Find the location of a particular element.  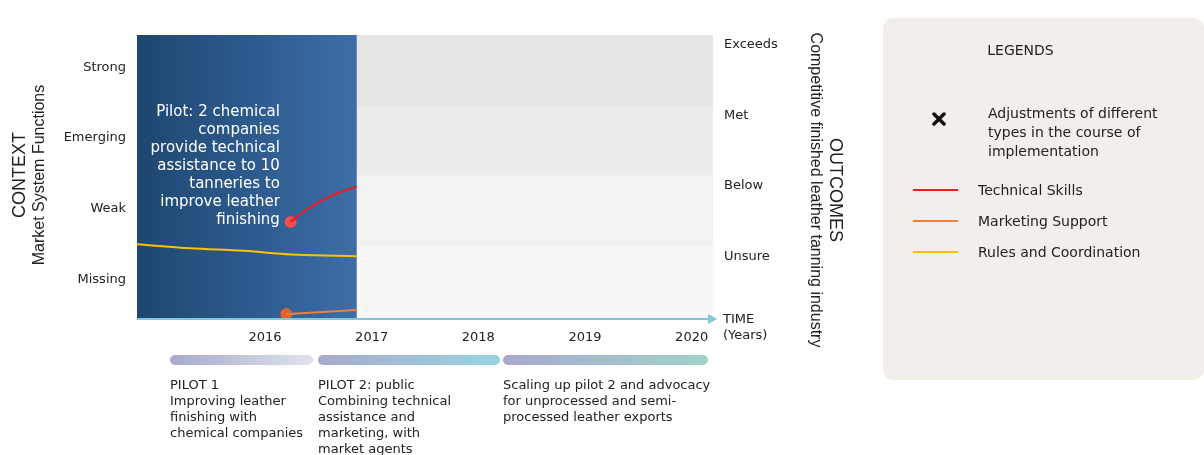

legend-label: Rules and Coordination is located at coordinates (1059, 252).